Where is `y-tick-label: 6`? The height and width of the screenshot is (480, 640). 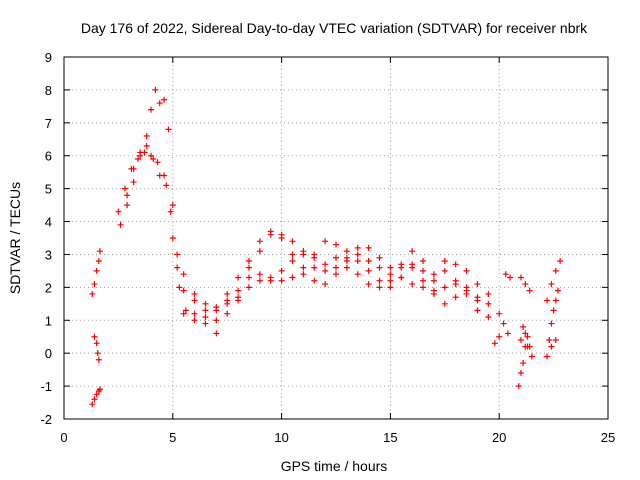 y-tick-label: 6 is located at coordinates (48, 156).